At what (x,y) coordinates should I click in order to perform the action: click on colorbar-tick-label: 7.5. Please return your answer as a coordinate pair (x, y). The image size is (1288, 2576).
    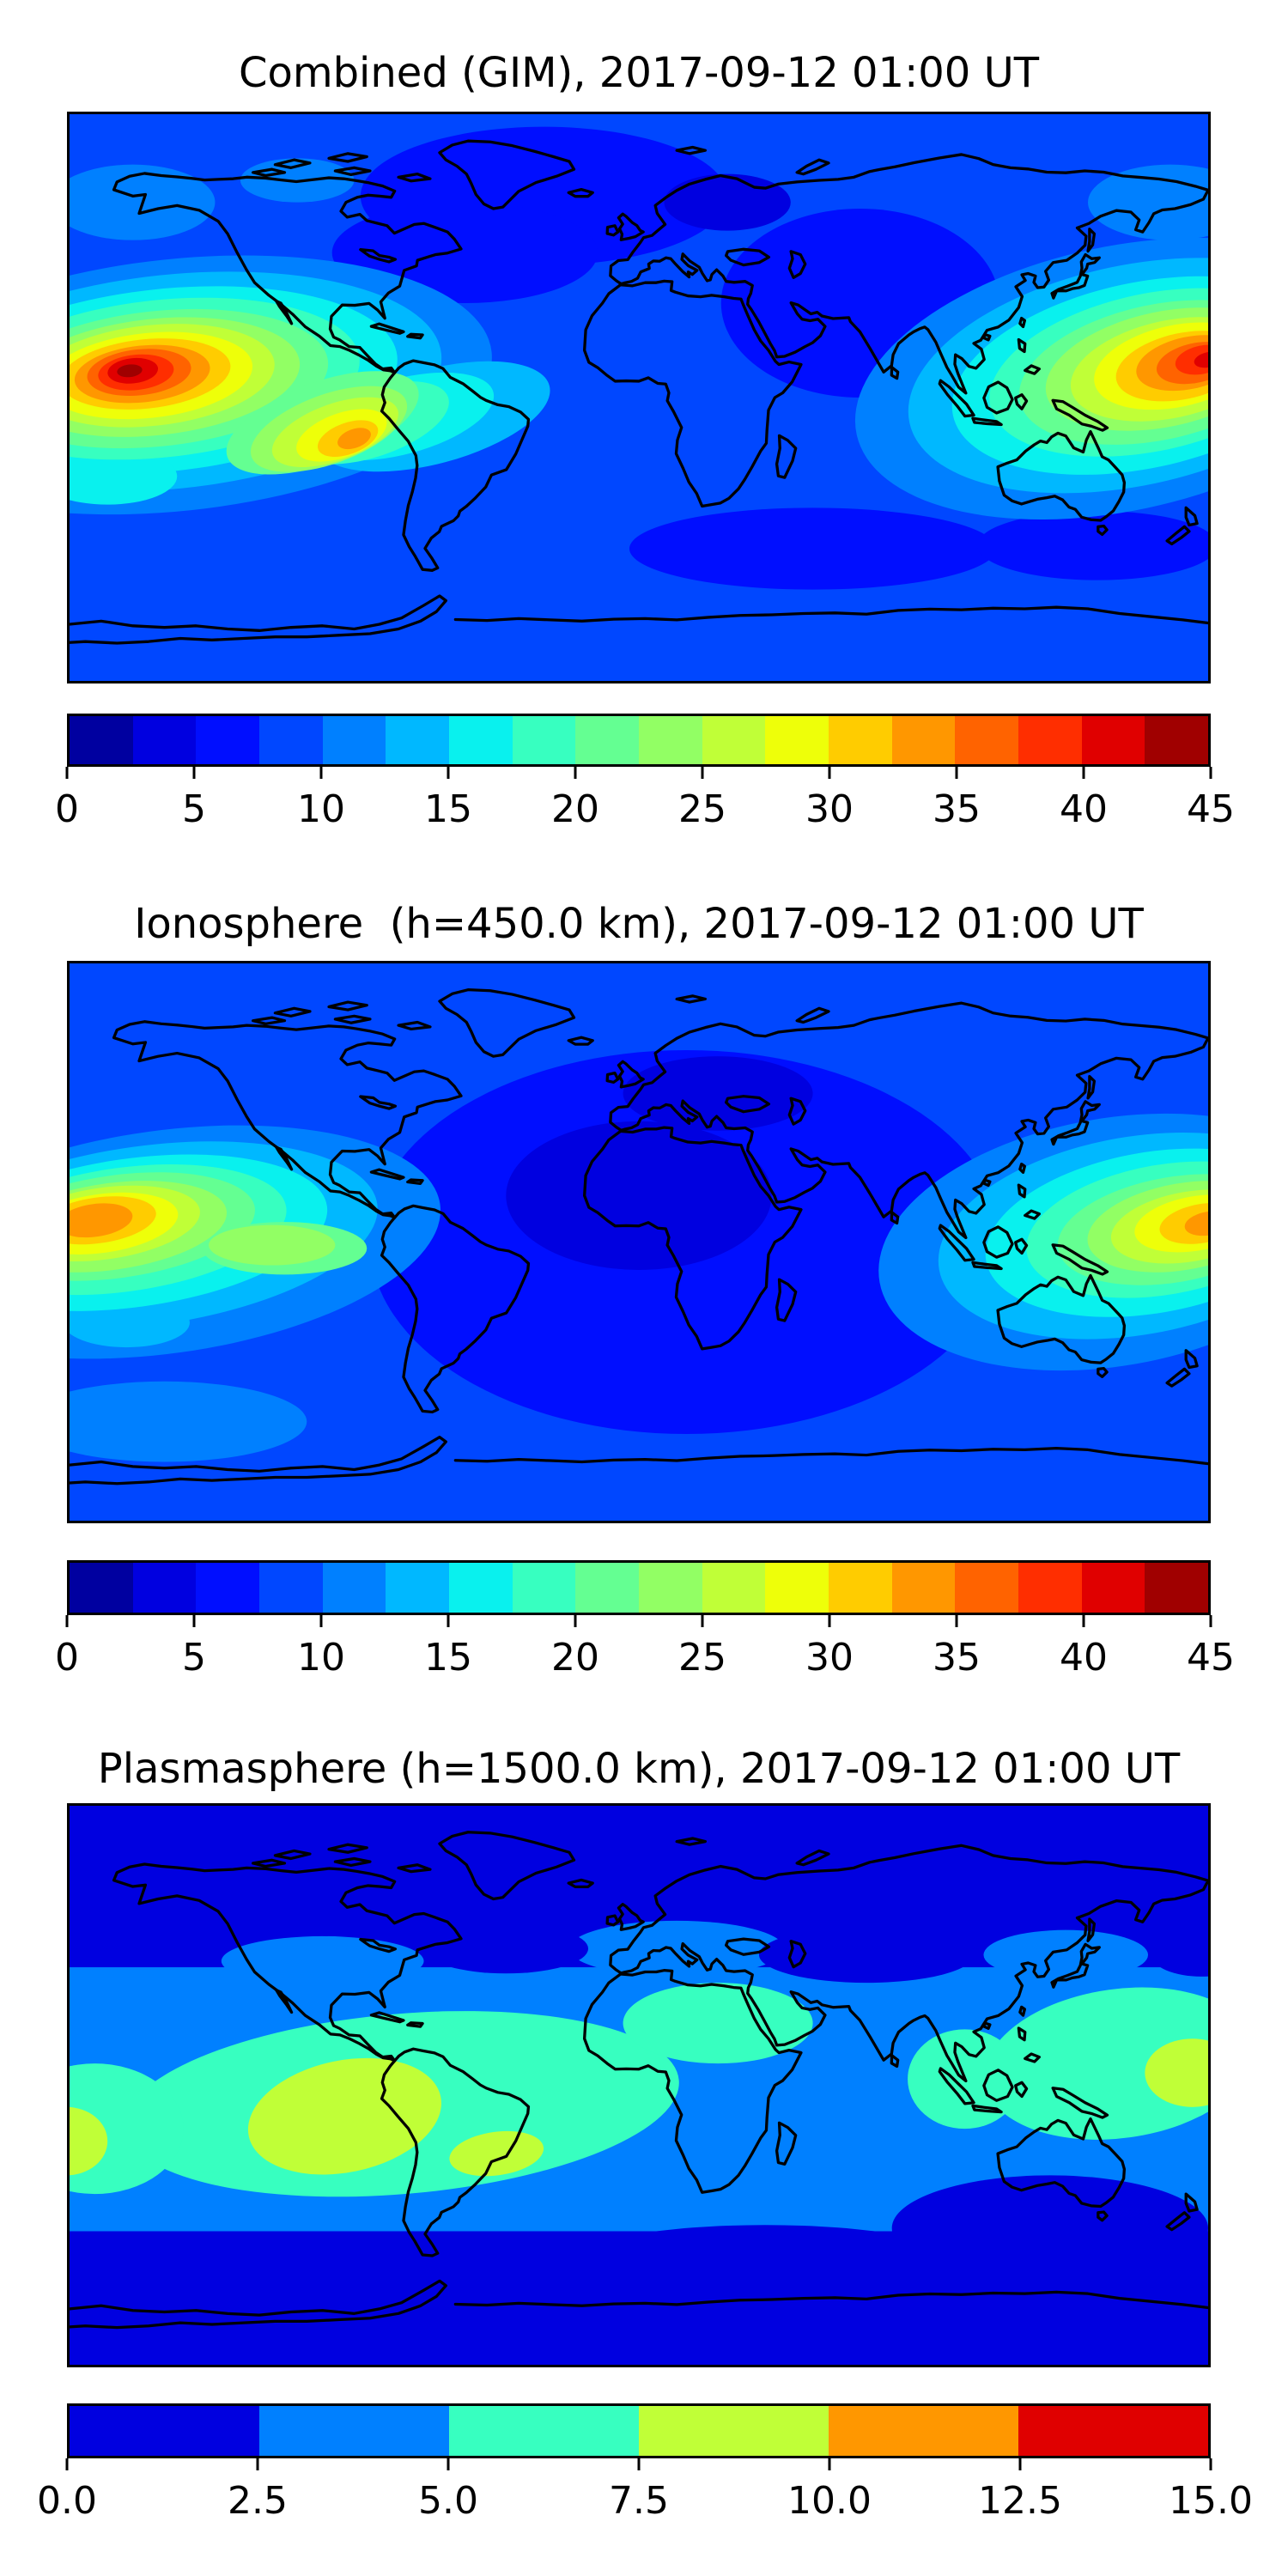
    Looking at the image, I should click on (639, 2501).